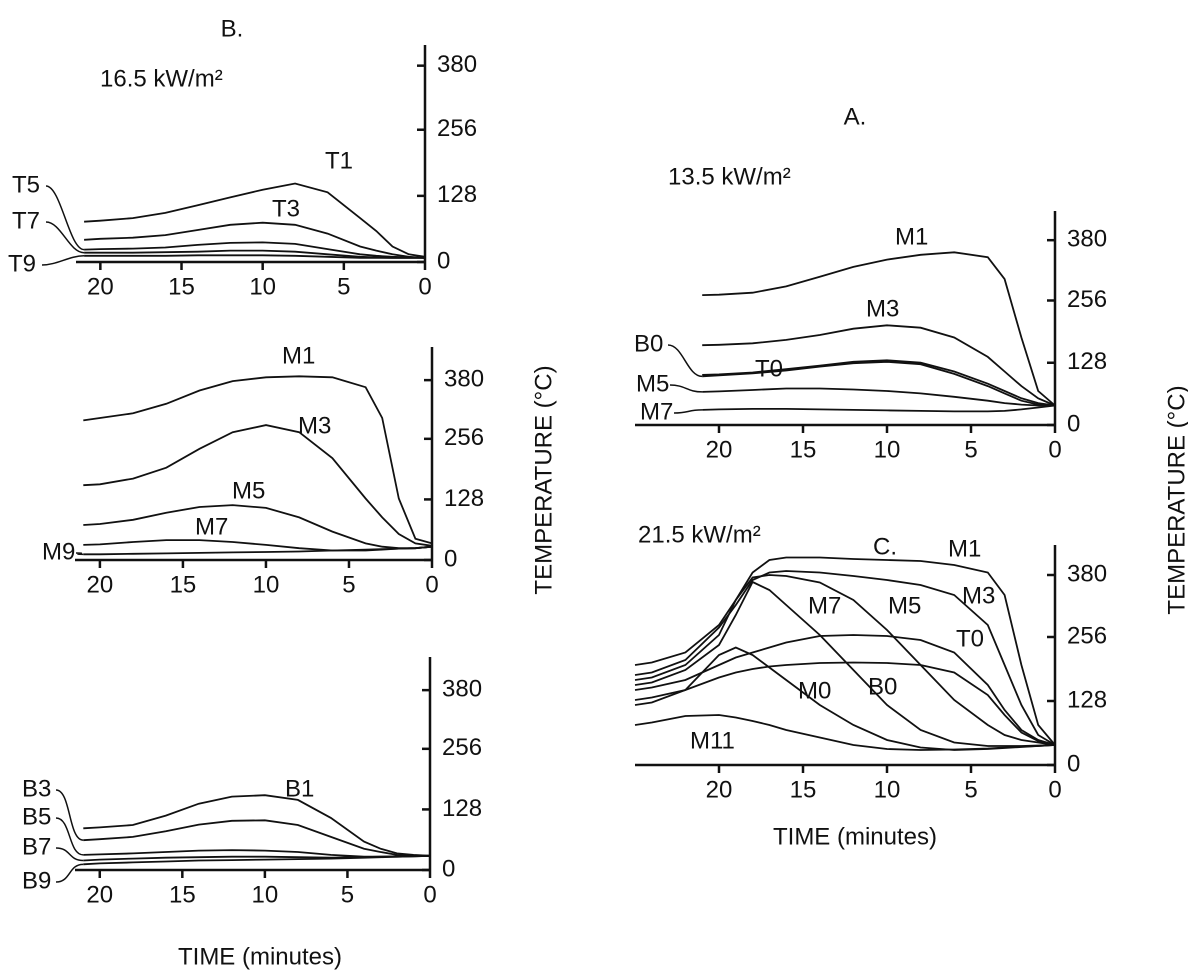 This screenshot has height=975, width=1188. What do you see at coordinates (22, 263) in the screenshot?
I see `series-label: T9` at bounding box center [22, 263].